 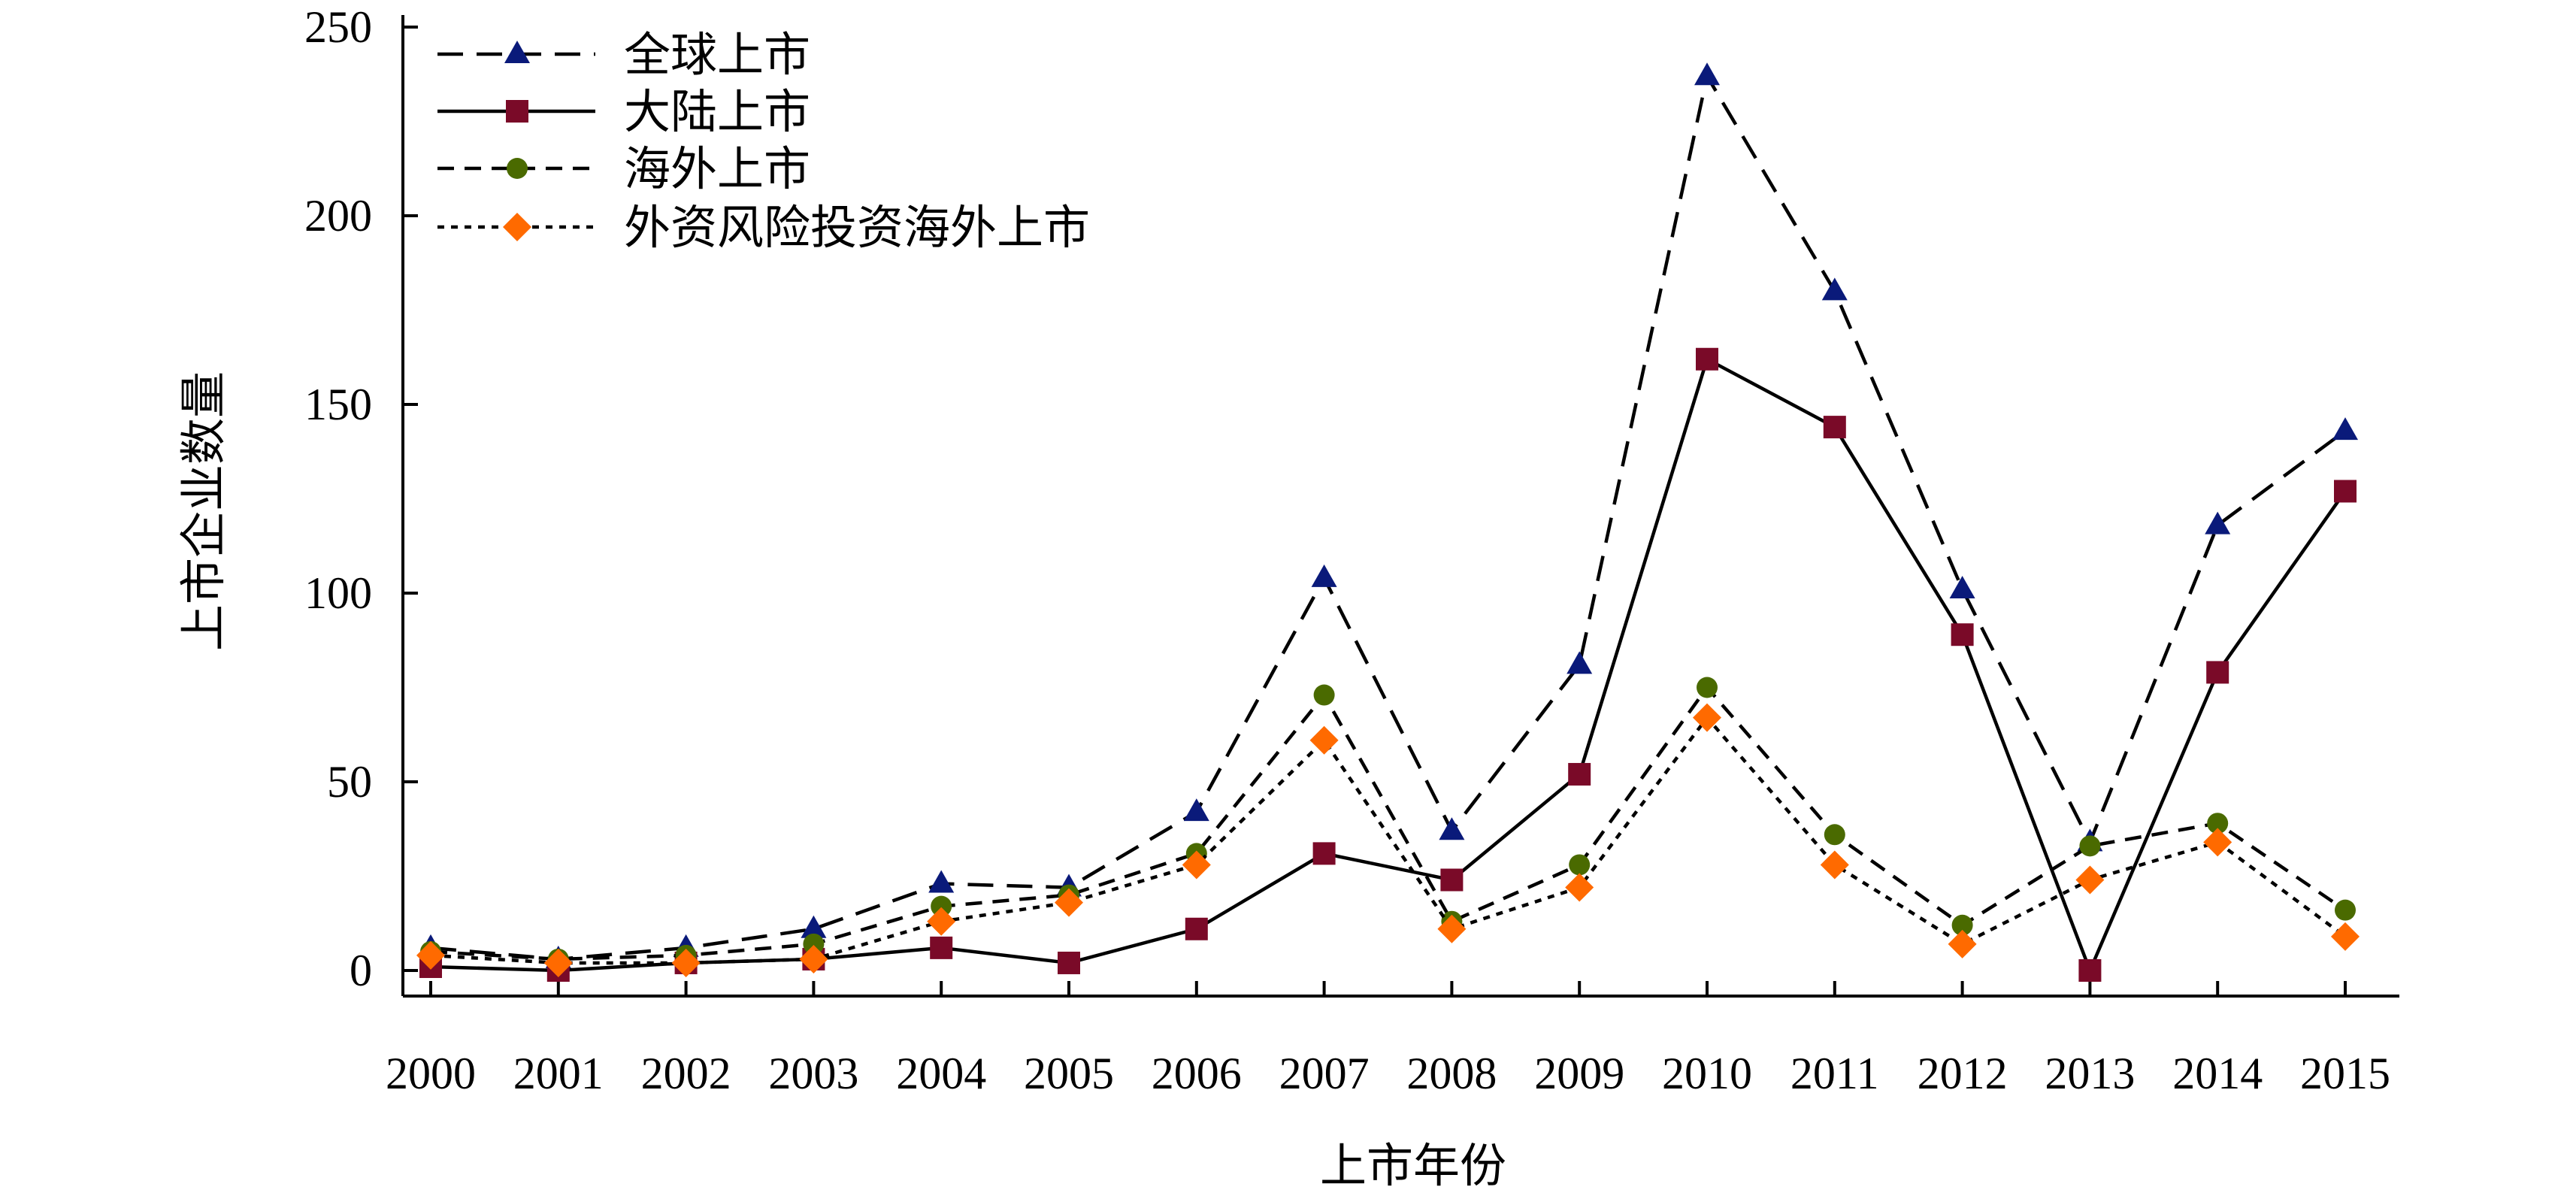 I want to click on legend-label: 外资风险投资海外上市, so click(x=857, y=228).